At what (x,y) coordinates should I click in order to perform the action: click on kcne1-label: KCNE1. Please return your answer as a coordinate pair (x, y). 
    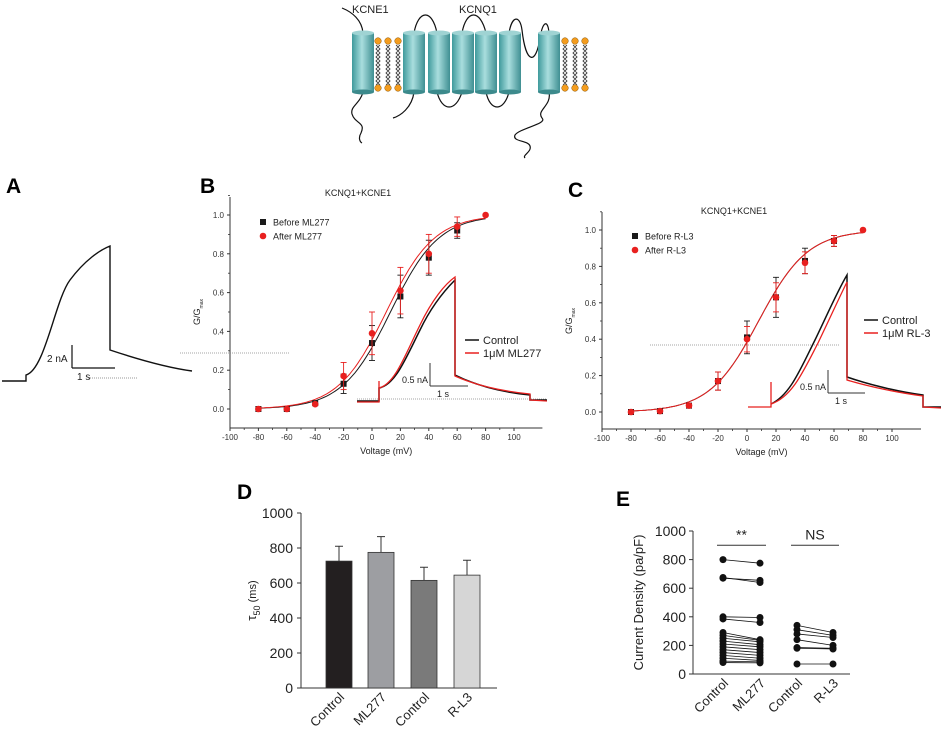
    Looking at the image, I should click on (370, 10).